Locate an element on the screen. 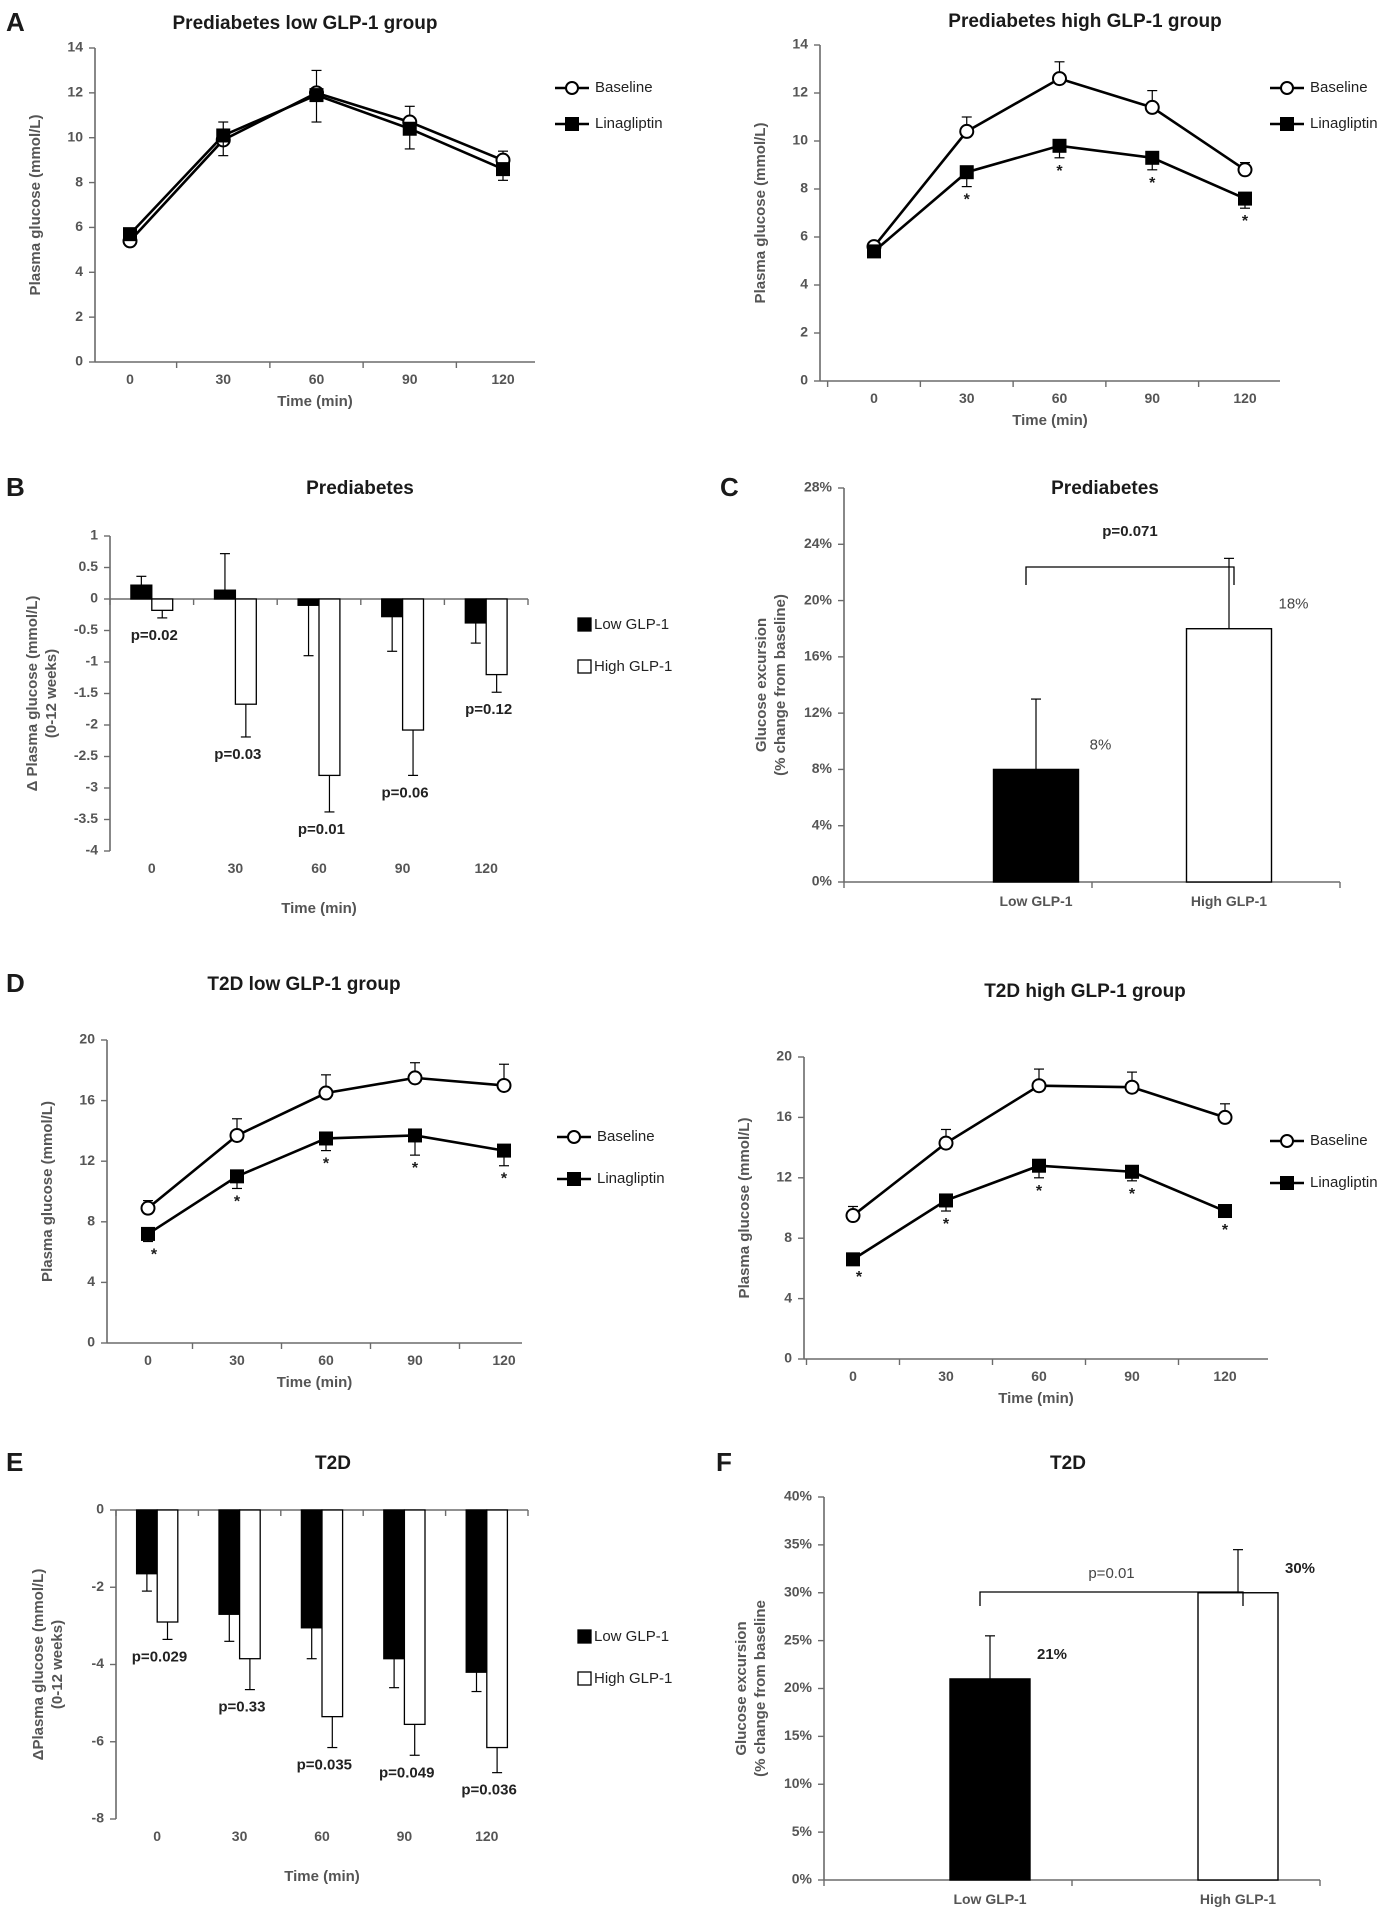 This screenshot has width=1394, height=1921. y-axis-label-line: (0-12 weeks) is located at coordinates (57, 1664).